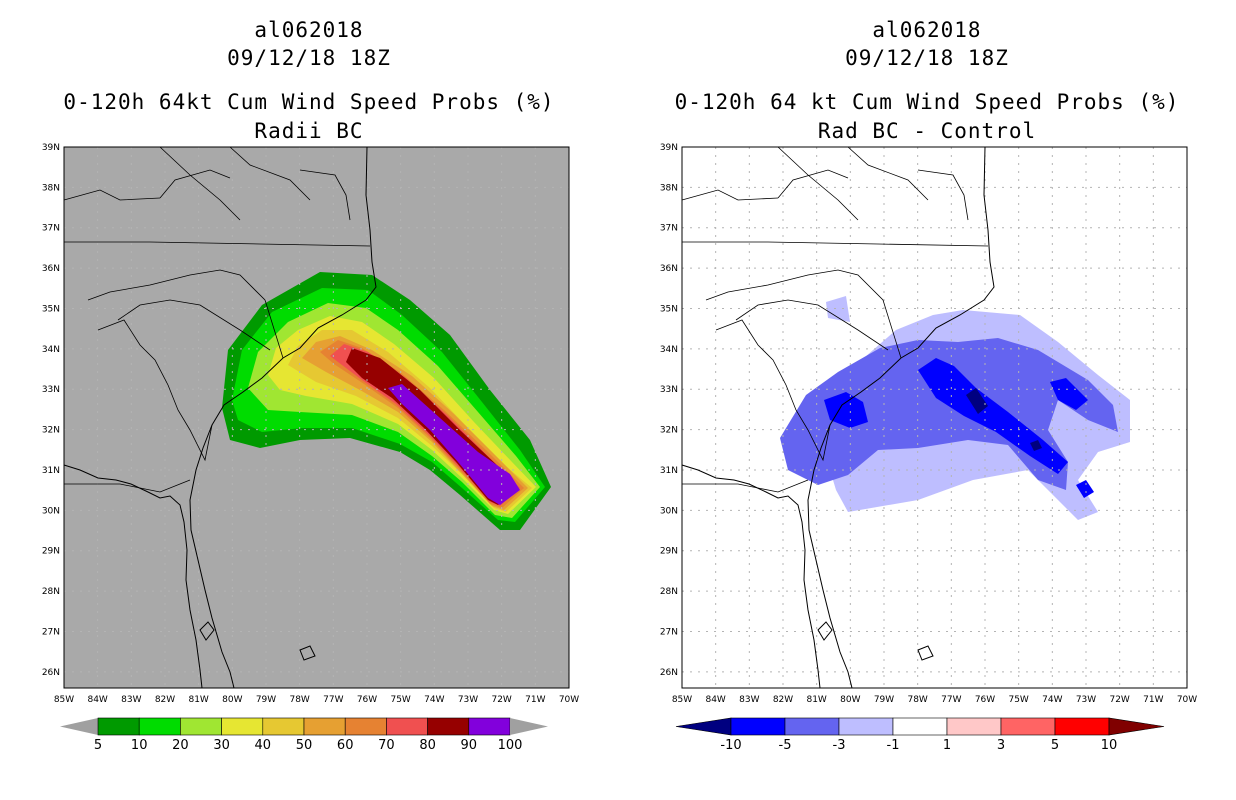 The image size is (1236, 800). I want to click on lon-tick-label: 84W, so click(97, 700).